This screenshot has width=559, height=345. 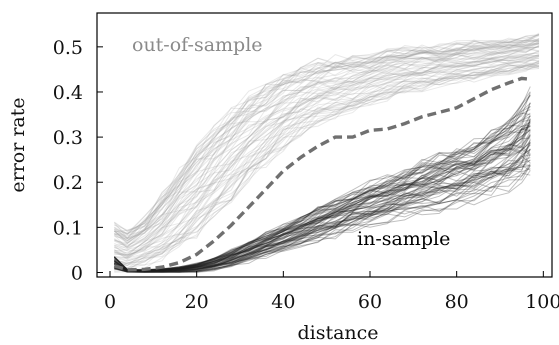 I want to click on x-axis: 0 20 40 60 80 100, so click(x=331, y=292).